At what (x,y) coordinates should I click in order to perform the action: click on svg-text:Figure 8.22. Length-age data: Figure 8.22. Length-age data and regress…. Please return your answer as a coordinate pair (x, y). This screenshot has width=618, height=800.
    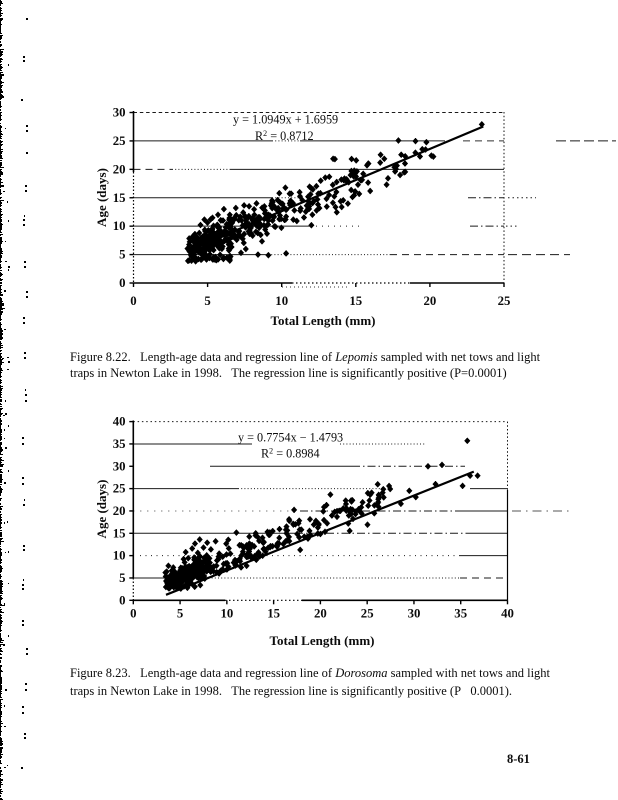
    Looking at the image, I should click on (305, 357).